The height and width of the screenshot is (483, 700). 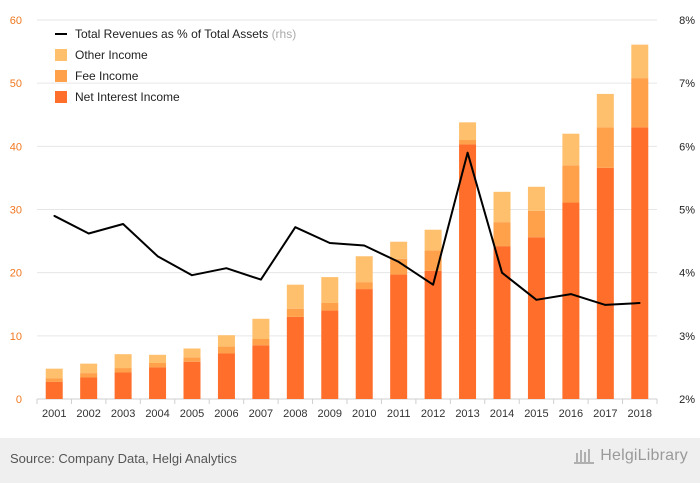 What do you see at coordinates (261, 414) in the screenshot?
I see `x-tick-label: 2007` at bounding box center [261, 414].